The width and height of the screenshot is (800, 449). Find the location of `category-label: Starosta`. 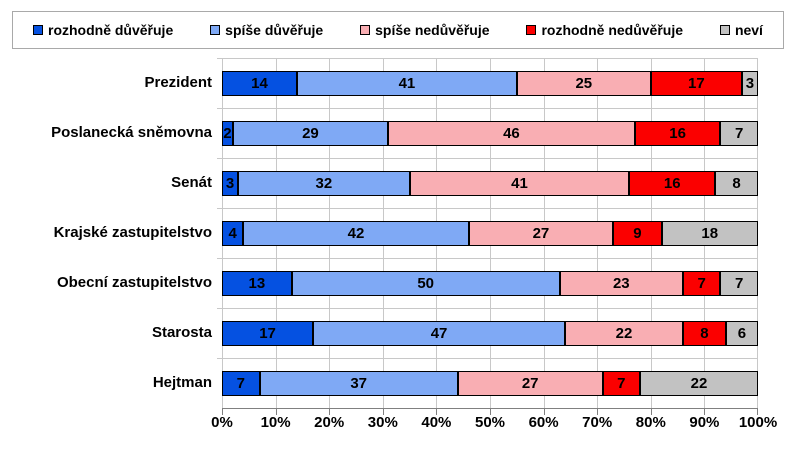

category-label: Starosta is located at coordinates (181, 332).